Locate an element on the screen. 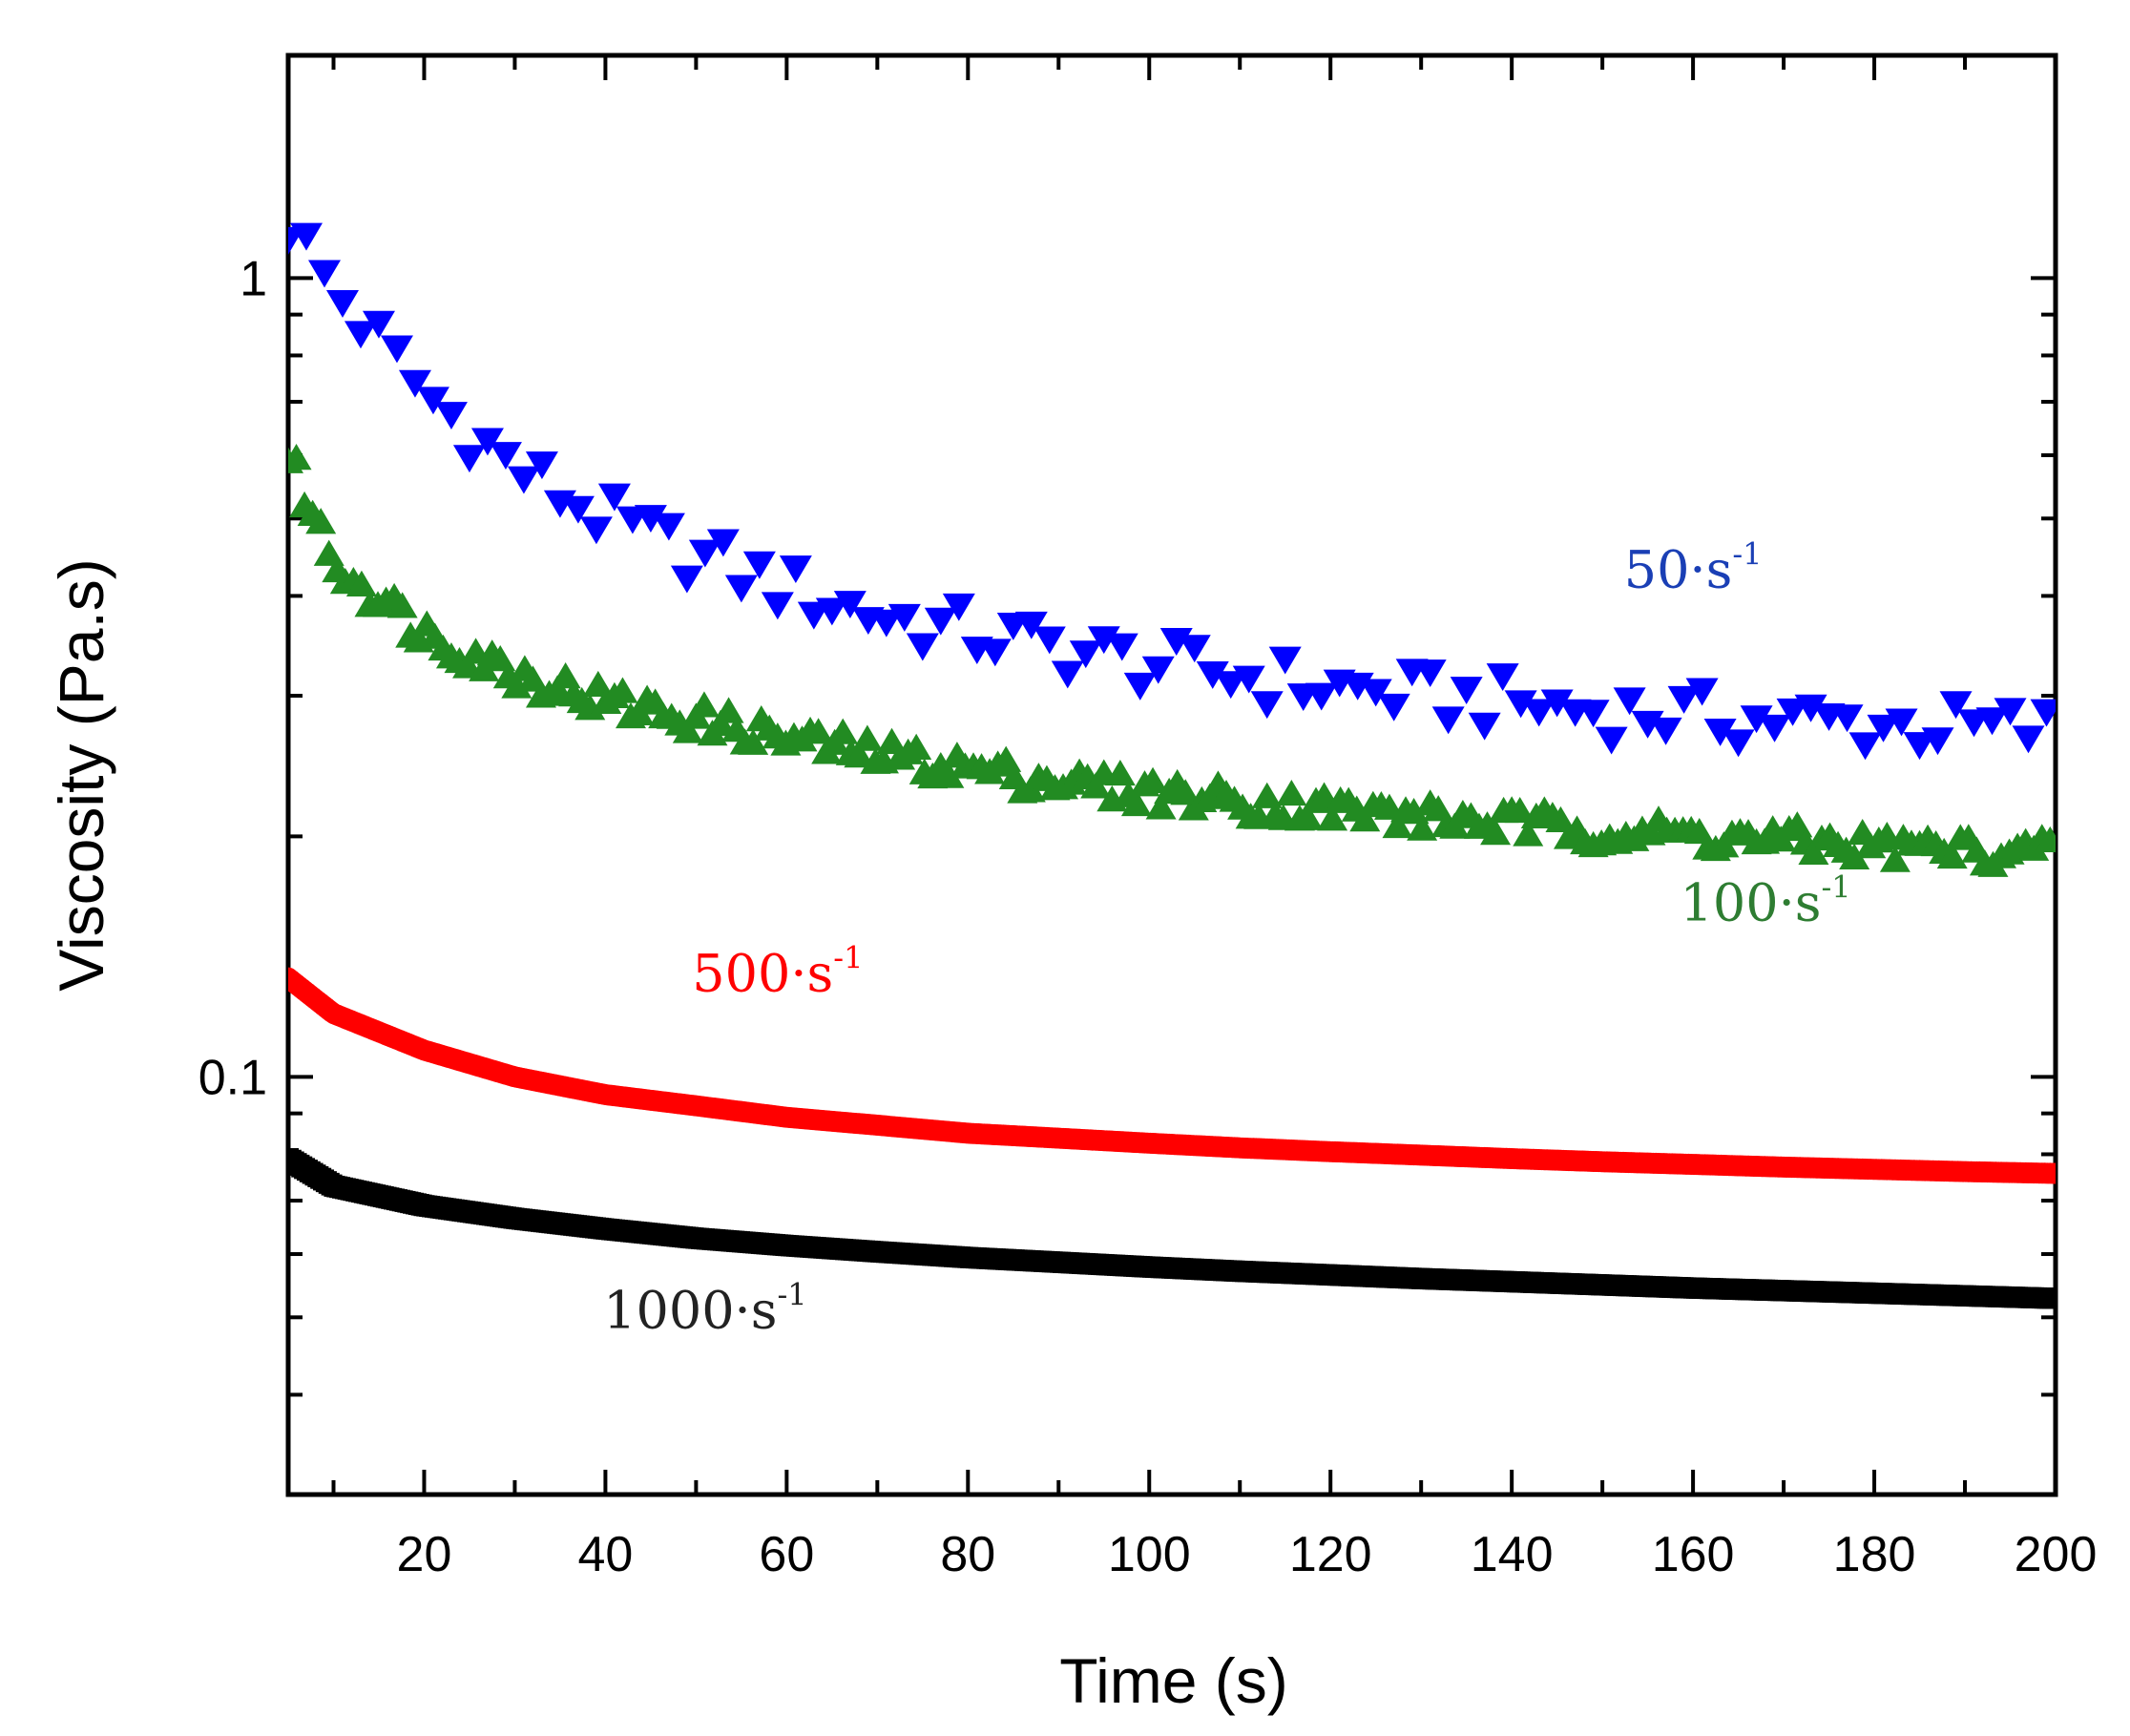 This screenshot has width=2130, height=1736. x-tick-label: 120 is located at coordinates (1330, 1554).